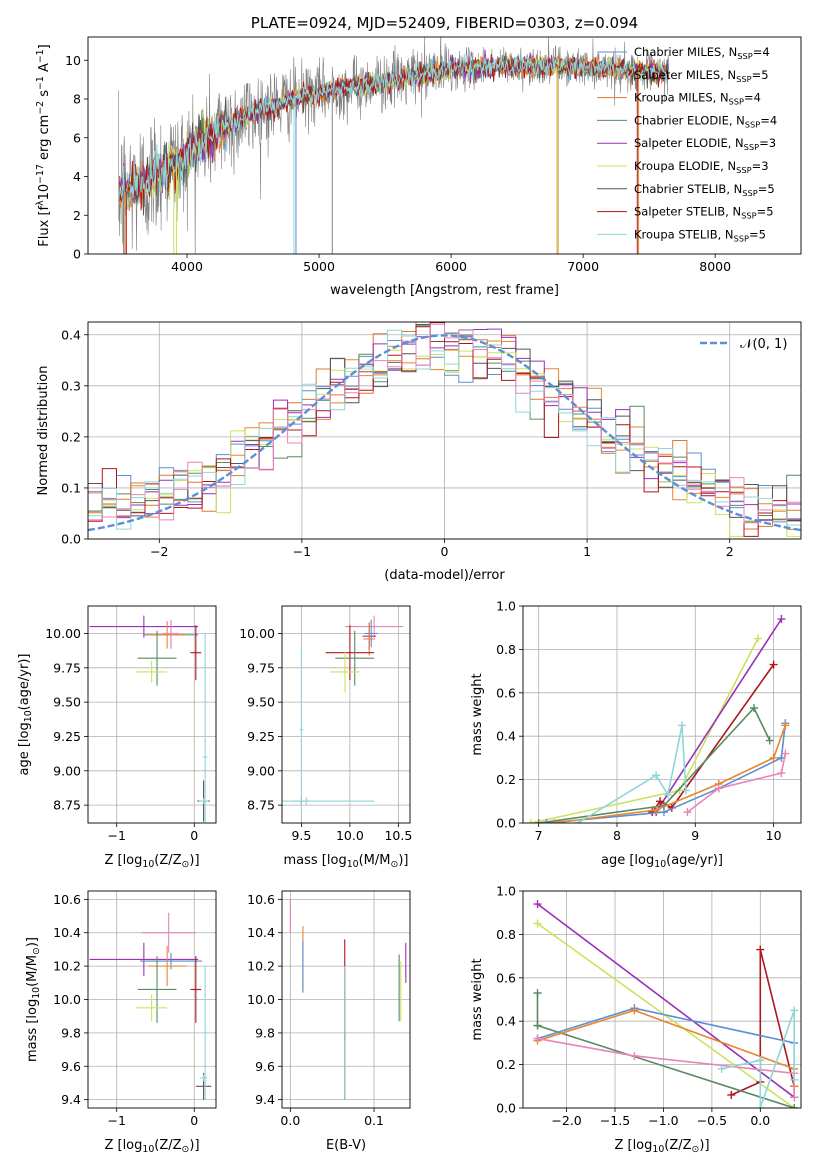  What do you see at coordinates (67, 702) in the screenshot?
I see `y-tick-label: 9.50` at bounding box center [67, 702].